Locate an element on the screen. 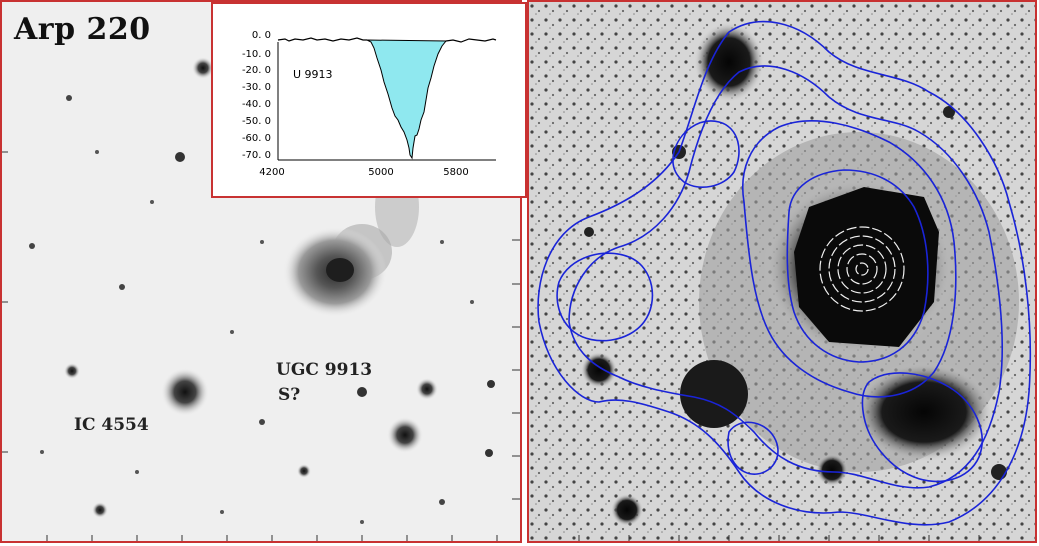 Image resolution: width=1039 pixels, height=546 pixels. bright-galaxy is located at coordinates (405, 435).